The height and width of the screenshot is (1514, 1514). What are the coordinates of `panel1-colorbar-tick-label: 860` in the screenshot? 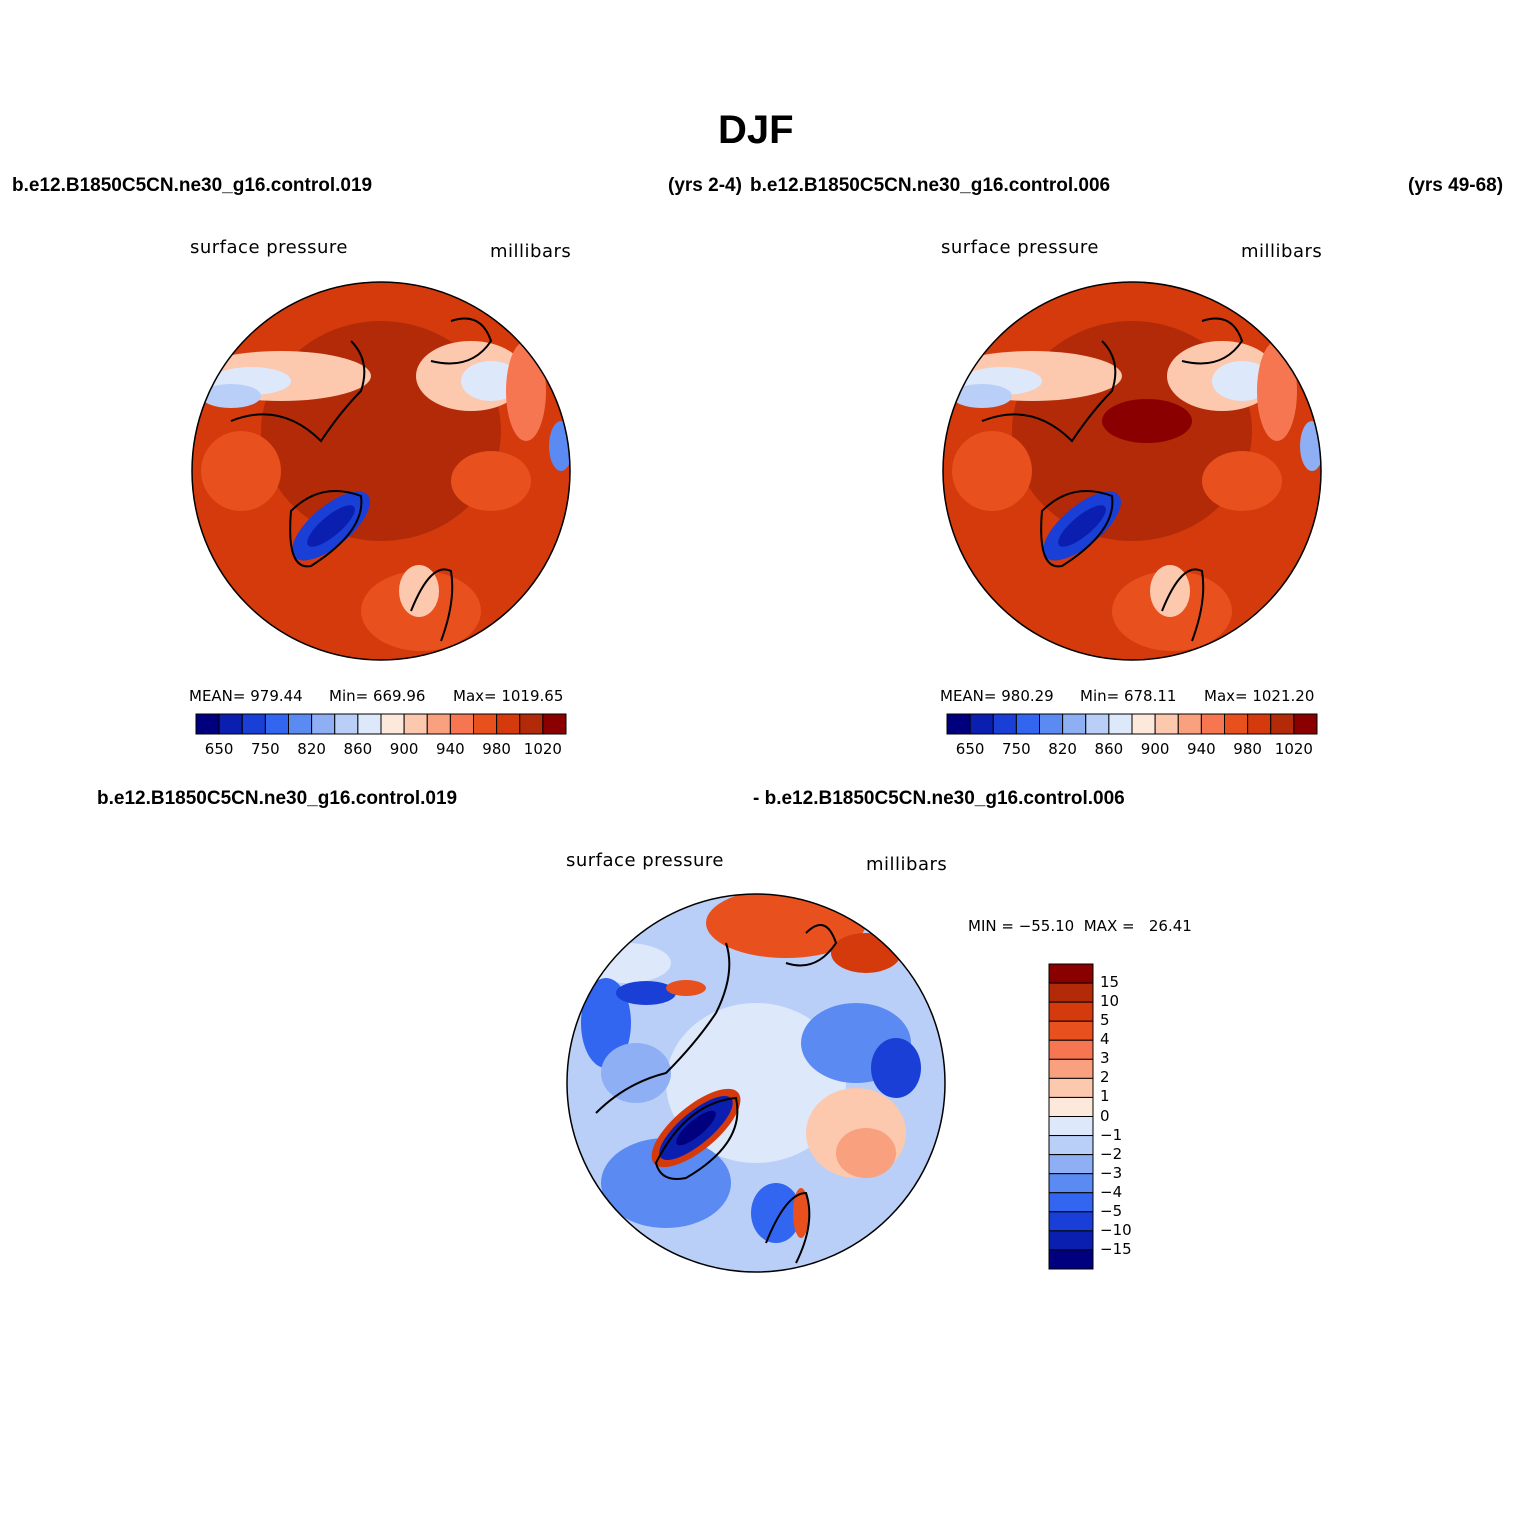 It's located at (358, 749).